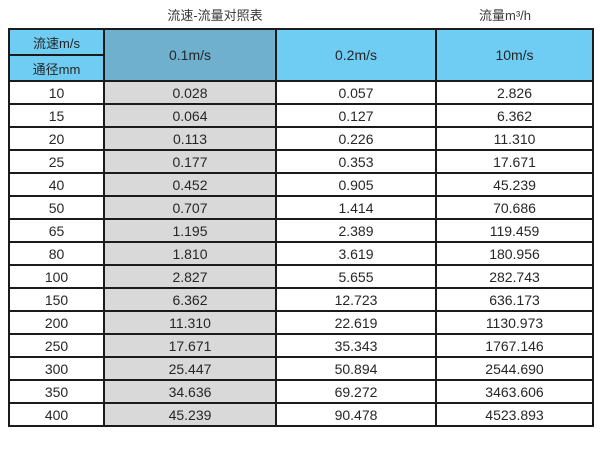 This screenshot has width=600, height=466. I want to click on flow-value-cell: 2.826, so click(514, 92).